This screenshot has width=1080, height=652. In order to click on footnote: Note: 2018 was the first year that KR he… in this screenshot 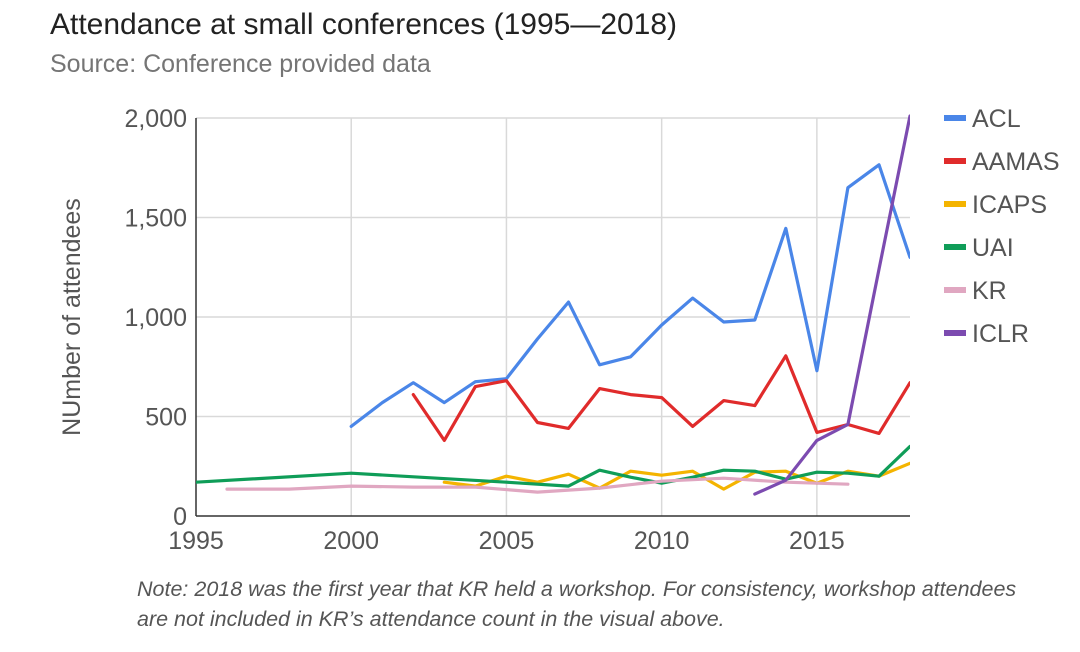, I will do `click(577, 604)`.